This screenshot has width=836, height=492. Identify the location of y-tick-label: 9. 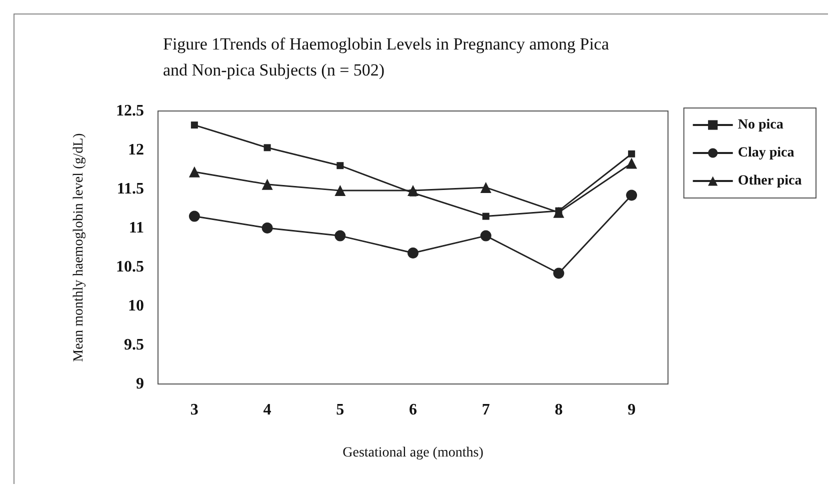
(140, 384).